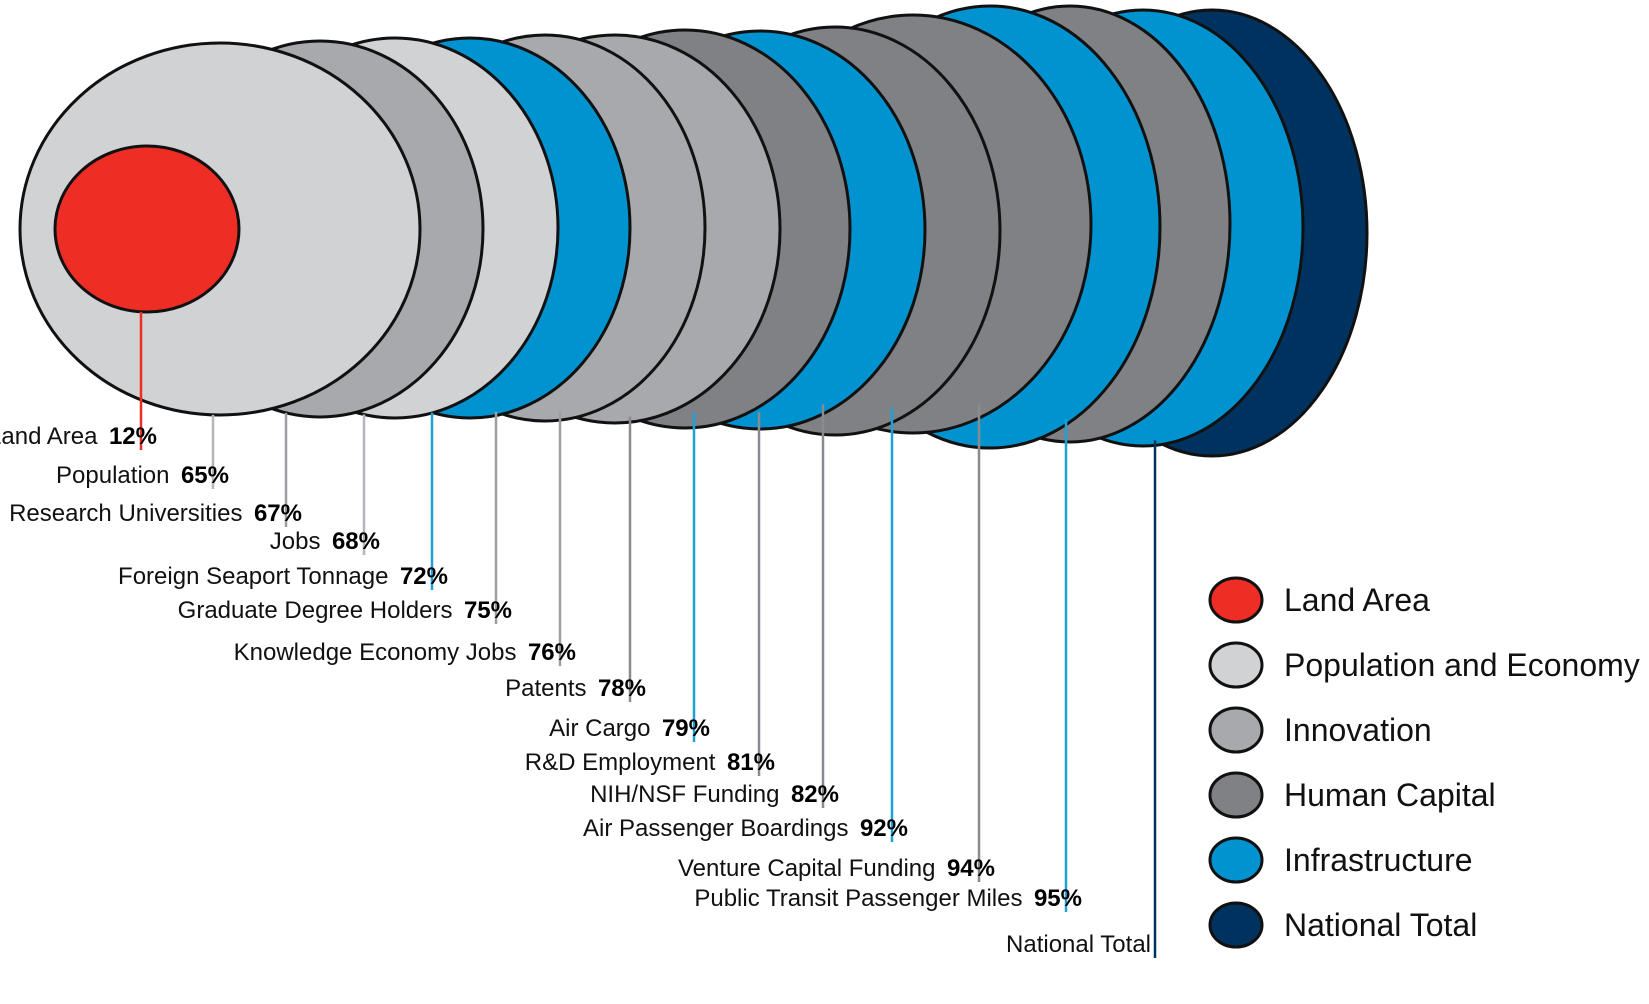 Image resolution: width=1649 pixels, height=1004 pixels. I want to click on label-name: R&D Employment, so click(626, 762).